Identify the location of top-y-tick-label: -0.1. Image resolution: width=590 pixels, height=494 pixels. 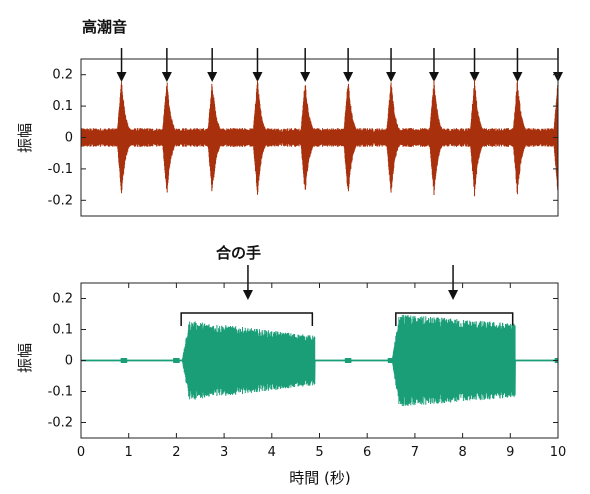
(60, 169).